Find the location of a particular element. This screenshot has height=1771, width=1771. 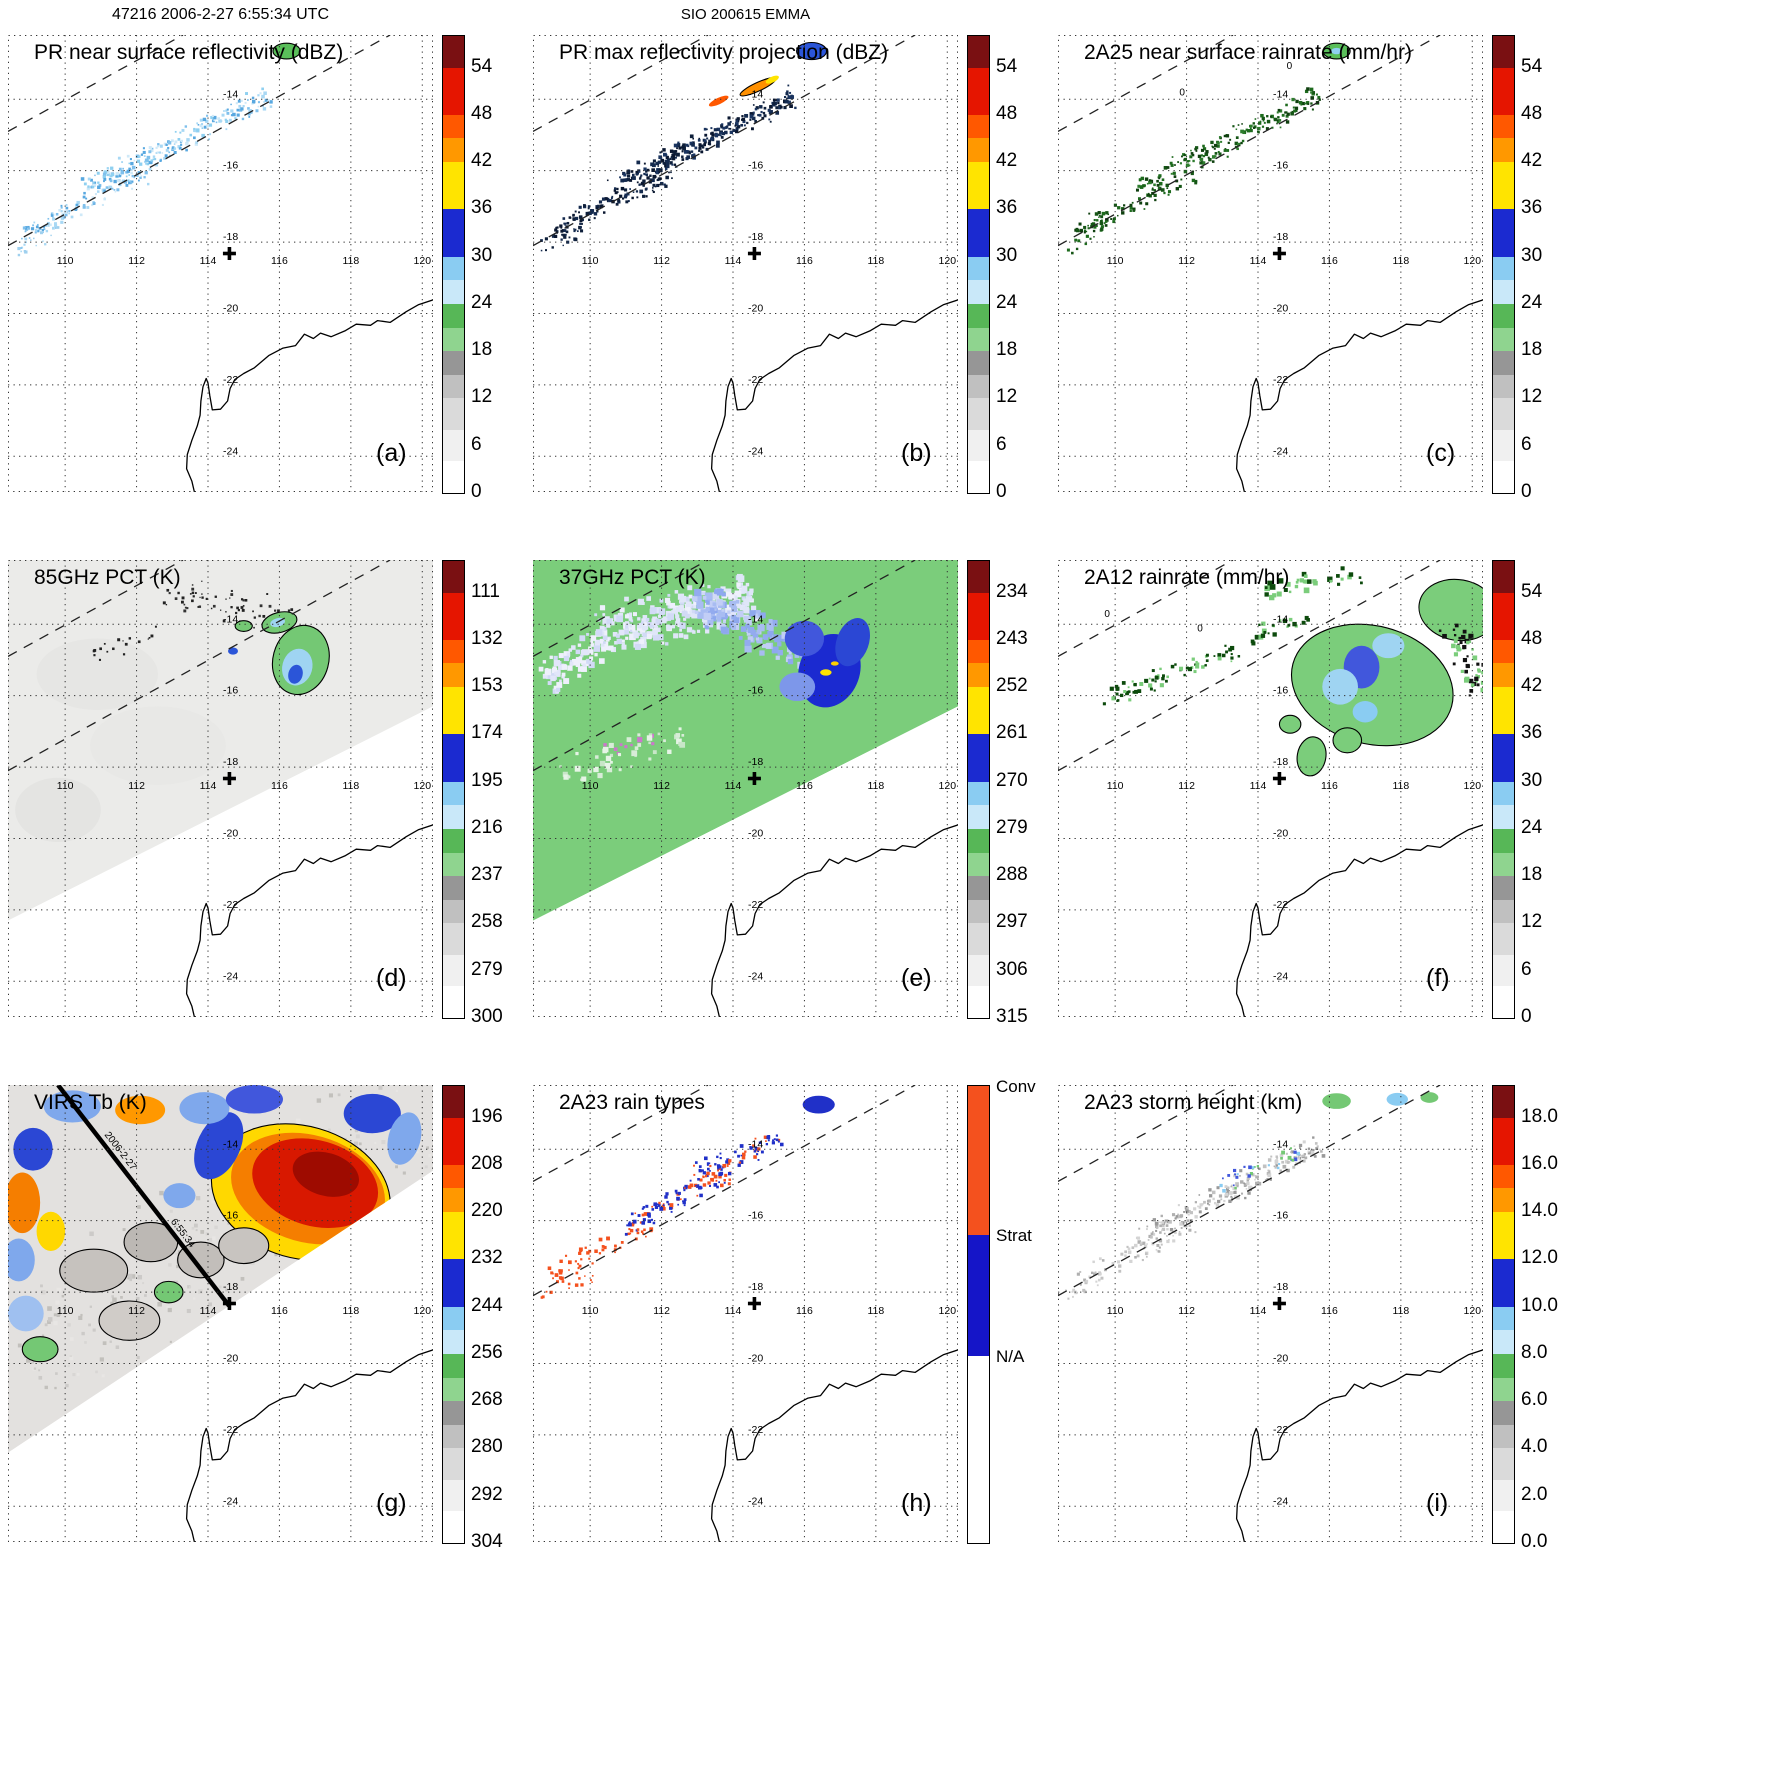

colorbar-tick-label: 42 is located at coordinates (1532, 686).